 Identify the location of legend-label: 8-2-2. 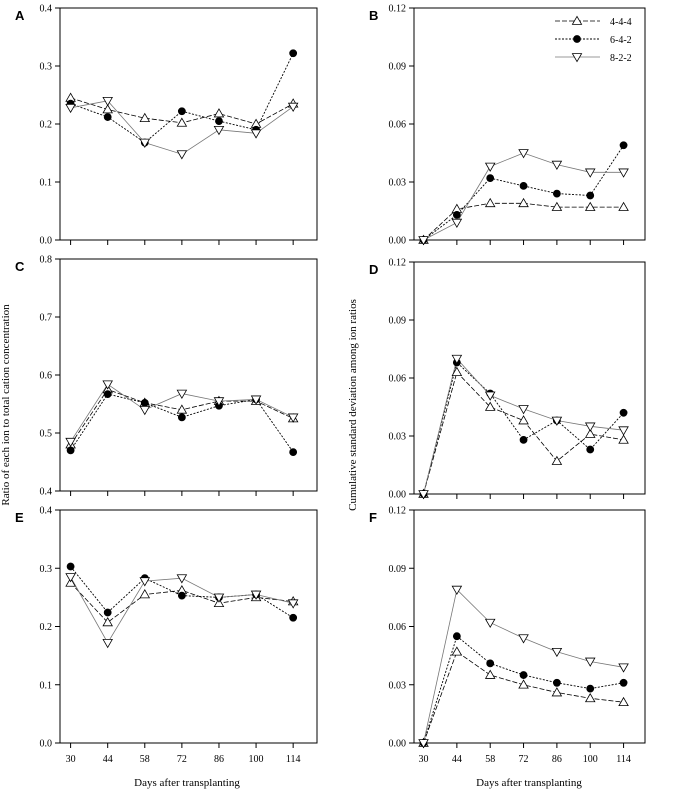
(621, 58).